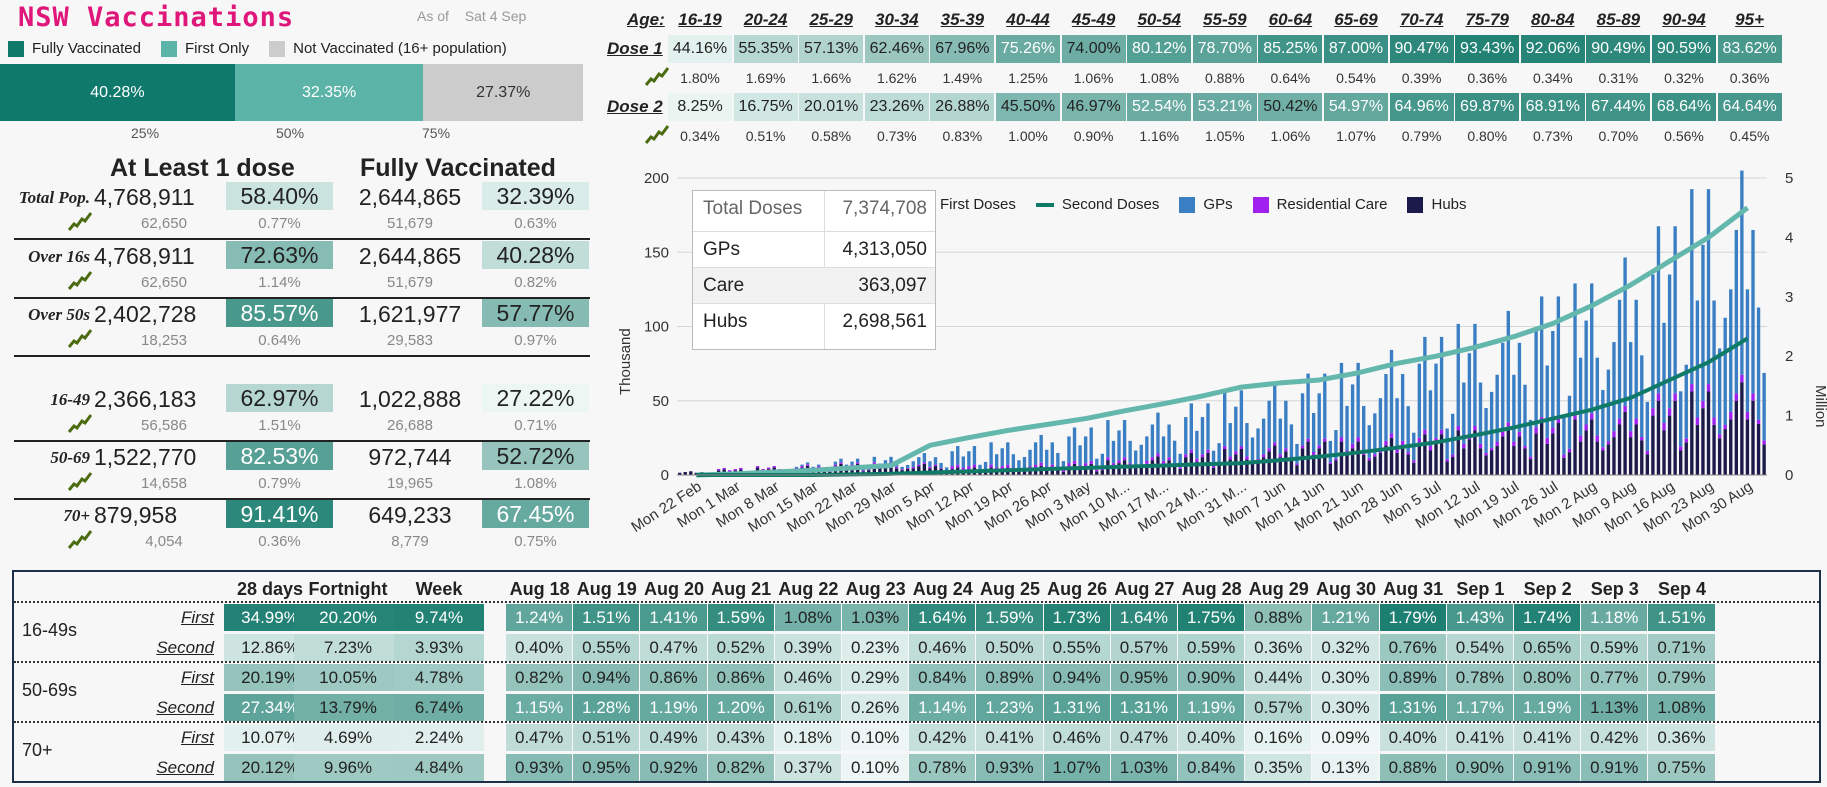  Describe the element at coordinates (606, 617) in the screenshot. I see `value-cell: 1.51%` at that location.